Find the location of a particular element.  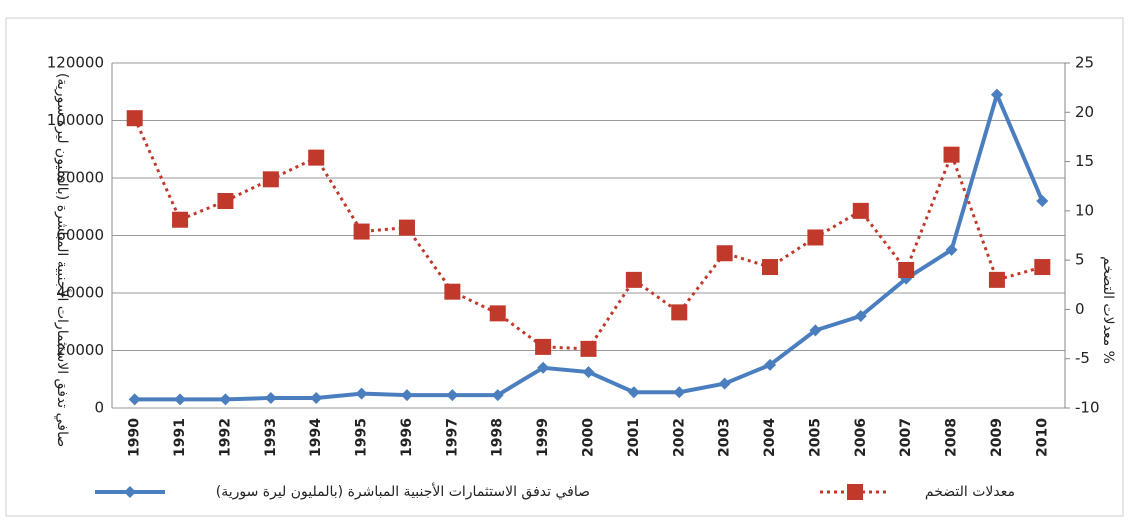

y2-tick-label: -10 is located at coordinates (1087, 408).